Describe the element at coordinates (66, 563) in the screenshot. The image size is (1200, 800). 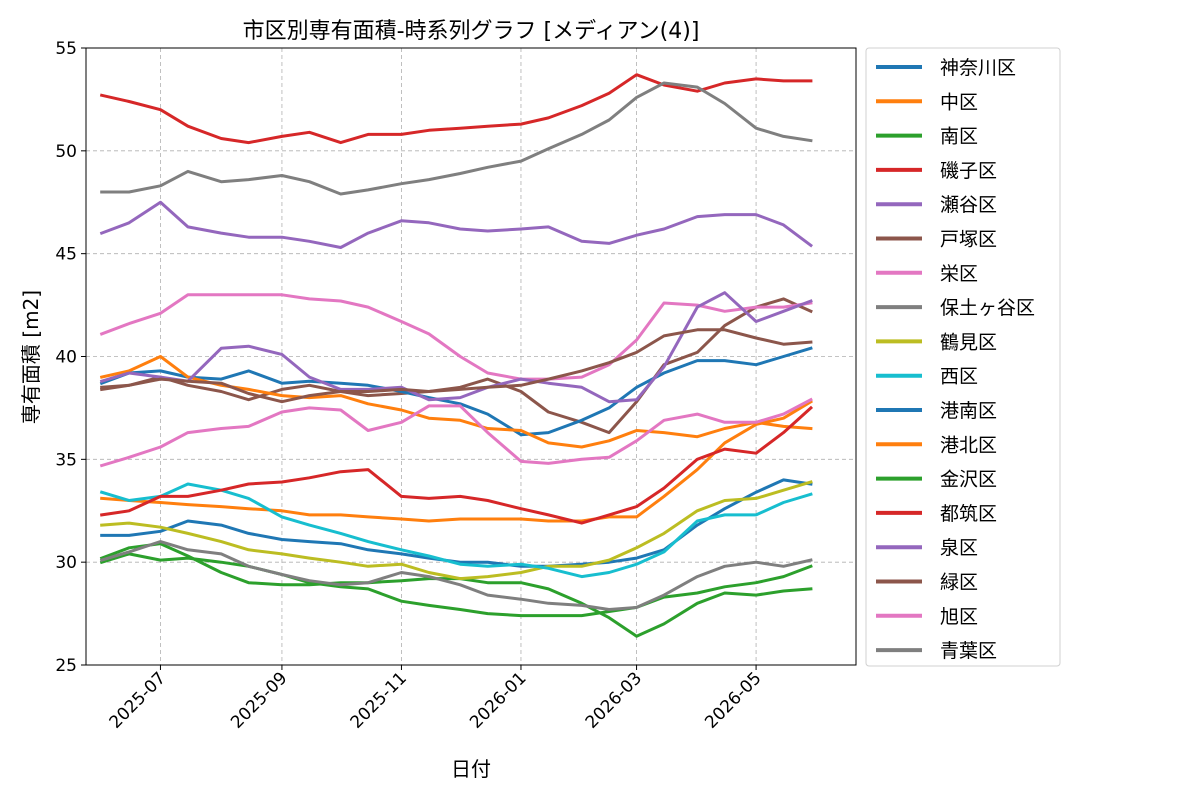
I see `y-tick-label: 30` at that location.